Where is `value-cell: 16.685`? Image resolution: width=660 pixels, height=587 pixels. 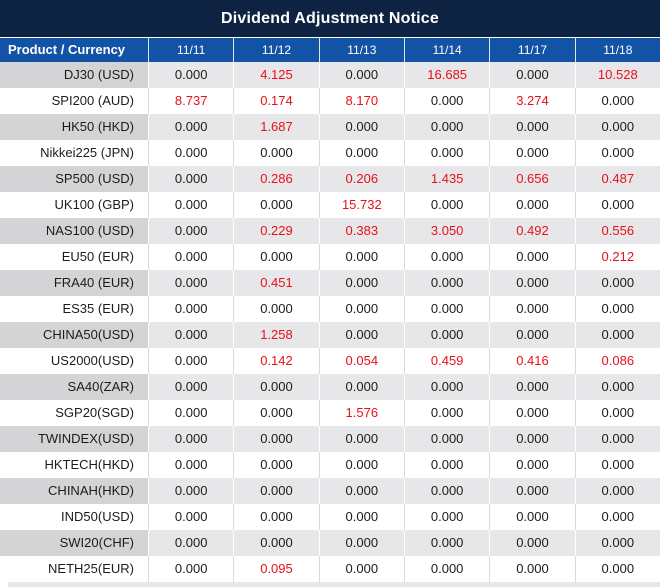 value-cell: 16.685 is located at coordinates (446, 75).